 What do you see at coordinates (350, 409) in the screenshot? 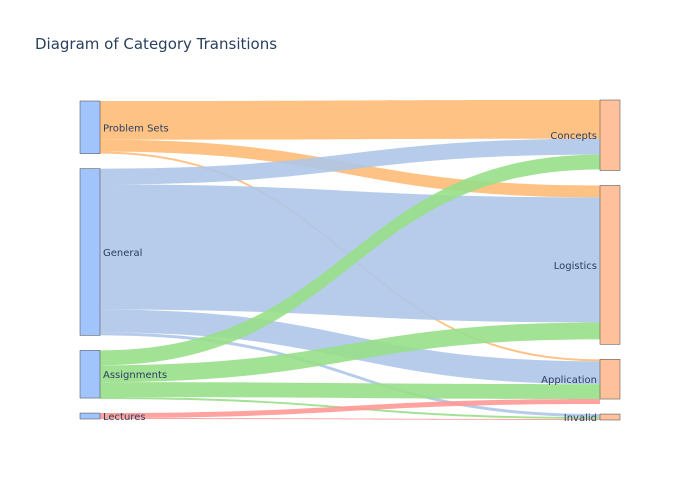
I see `sankey-link-lectures-to-application` at bounding box center [350, 409].